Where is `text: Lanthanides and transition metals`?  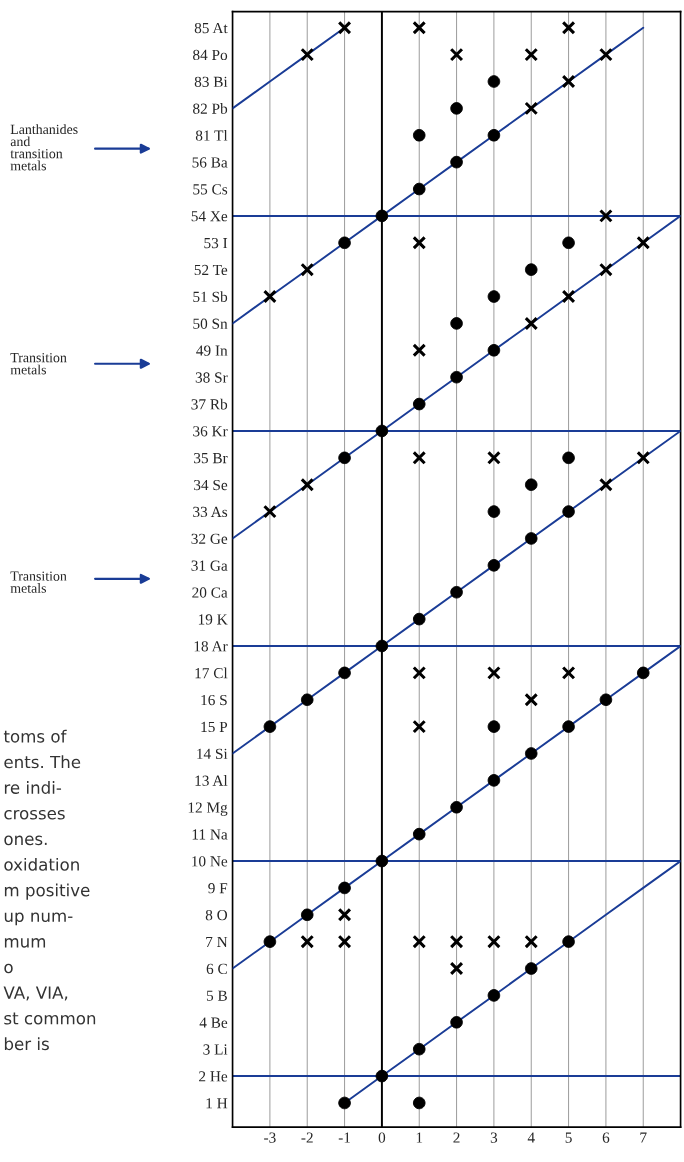
text: Lanthanides and transition metals is located at coordinates (44, 147).